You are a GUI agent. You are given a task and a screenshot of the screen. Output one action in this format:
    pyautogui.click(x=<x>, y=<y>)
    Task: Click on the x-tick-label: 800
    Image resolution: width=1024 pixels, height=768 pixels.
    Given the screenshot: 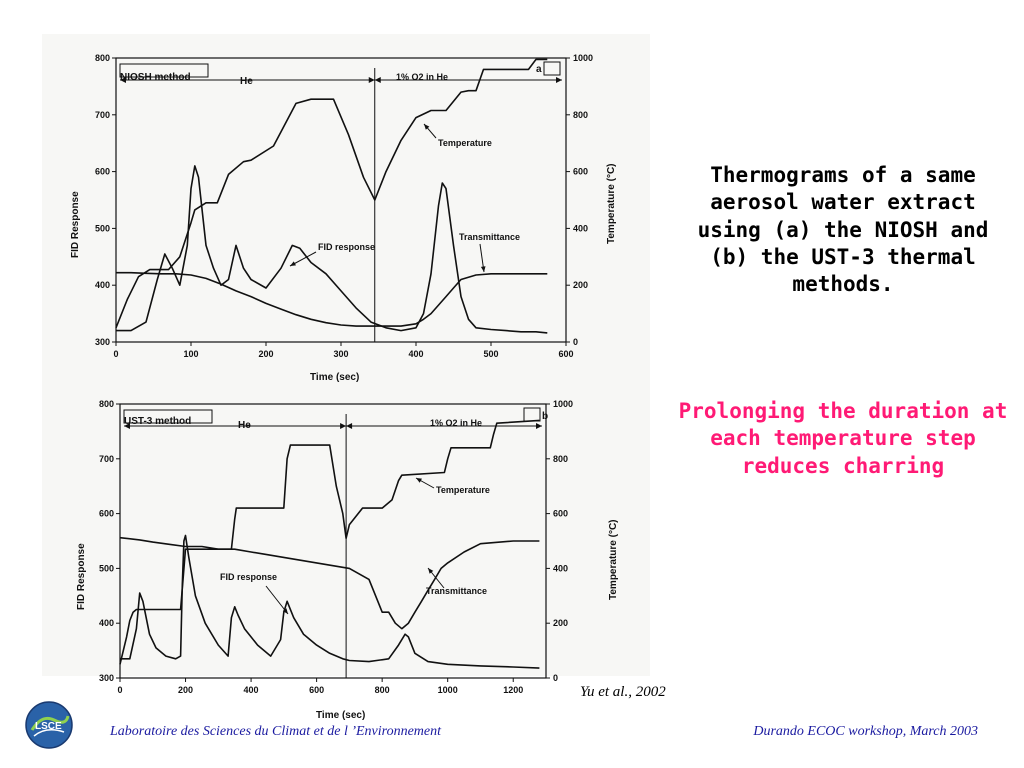 What is the action you would take?
    pyautogui.click(x=382, y=690)
    